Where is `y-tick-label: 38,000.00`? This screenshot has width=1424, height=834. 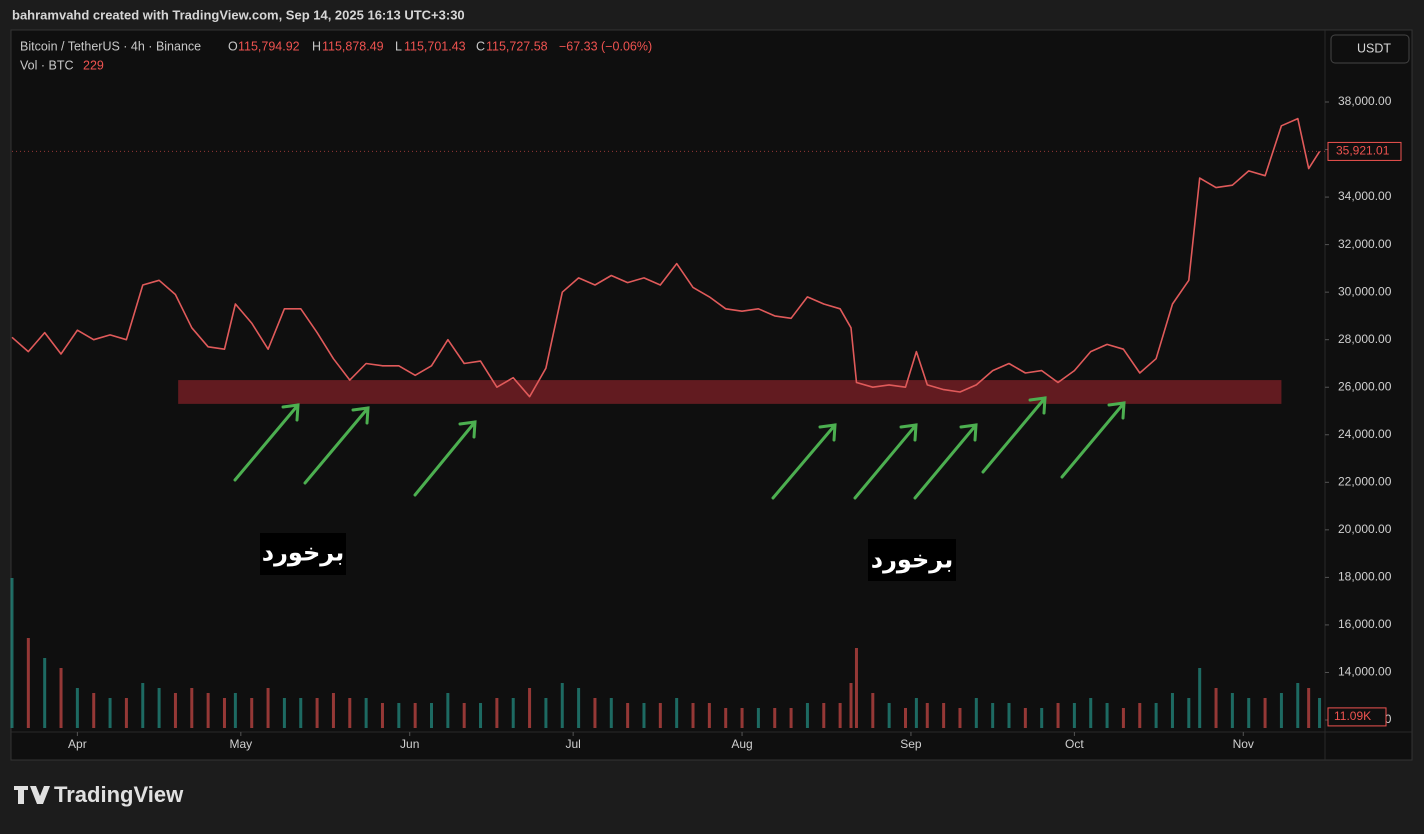
y-tick-label: 38,000.00 is located at coordinates (1365, 101).